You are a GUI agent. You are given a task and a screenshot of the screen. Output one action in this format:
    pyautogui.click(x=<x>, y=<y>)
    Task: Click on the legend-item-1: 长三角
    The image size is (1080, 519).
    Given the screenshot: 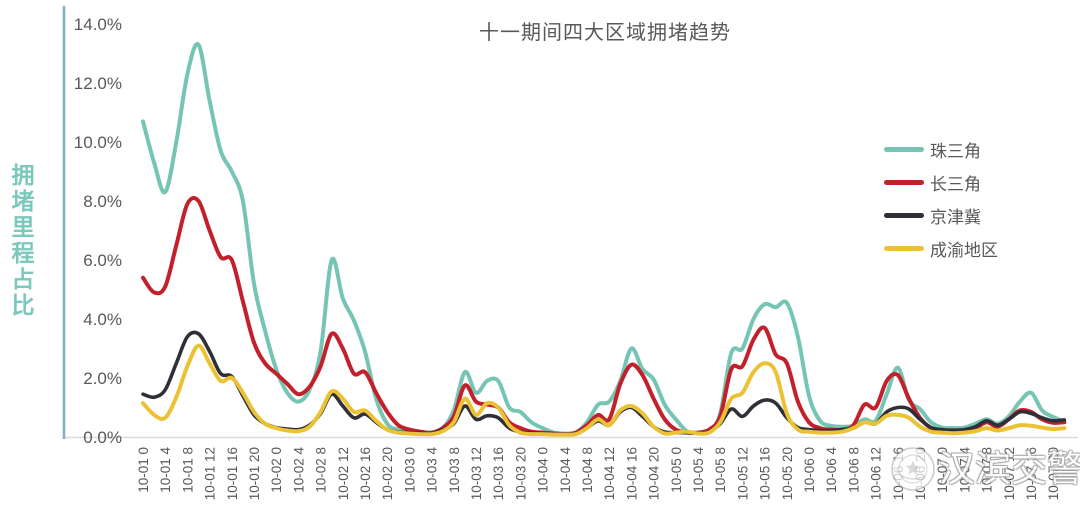 What is the action you would take?
    pyautogui.click(x=941, y=182)
    